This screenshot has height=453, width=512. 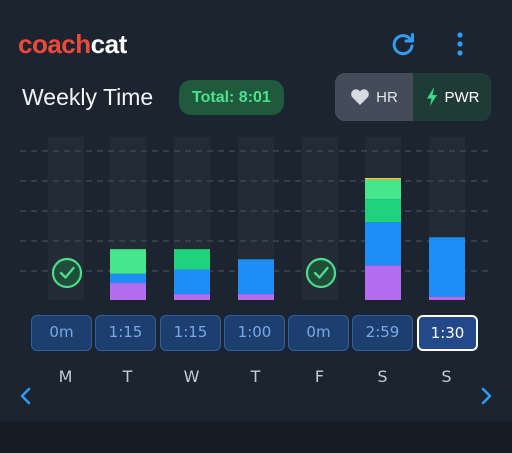 What do you see at coordinates (319, 376) in the screenshot?
I see `day-letter-label: F` at bounding box center [319, 376].